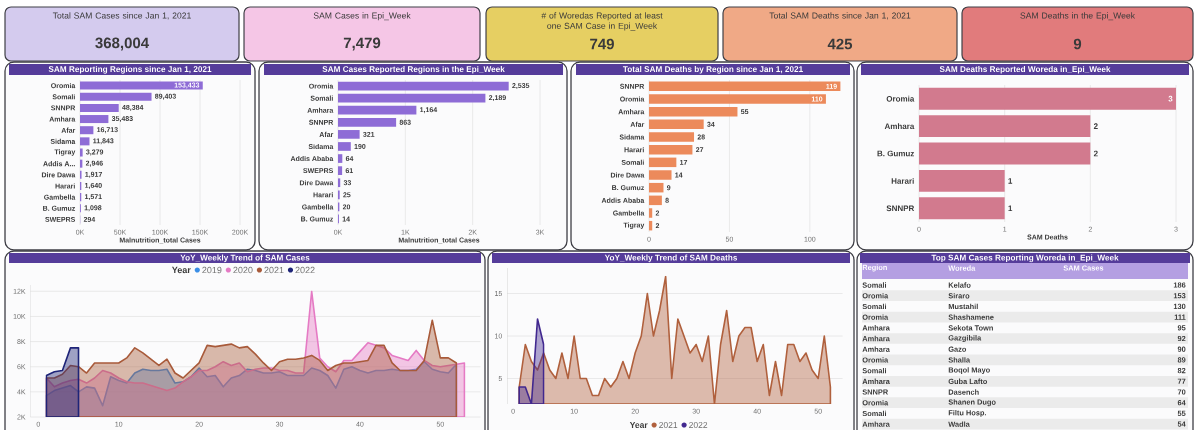 The image size is (1195, 430). What do you see at coordinates (245, 258) in the screenshot?
I see `chart-title: YoY_Weekly Trend of SAM Cases` at bounding box center [245, 258].